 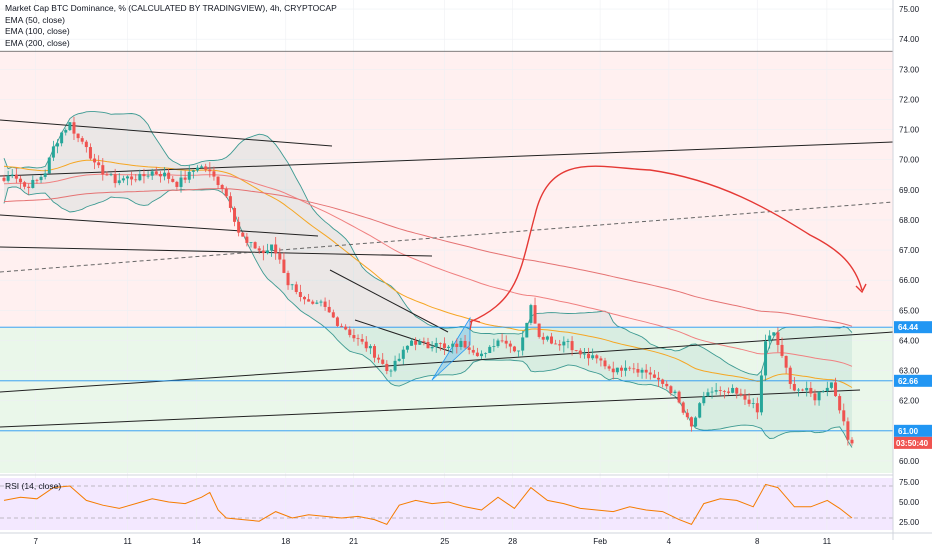 What do you see at coordinates (909, 9) in the screenshot?
I see `price-tick-label: 75.00` at bounding box center [909, 9].